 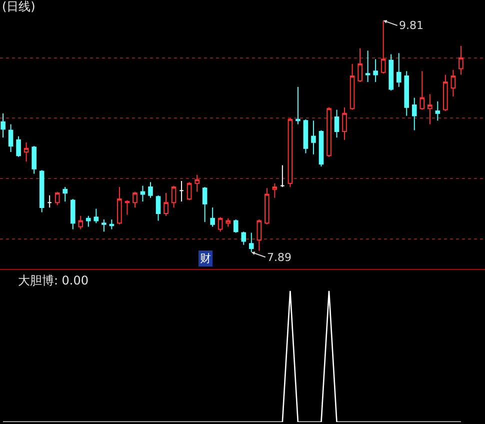 I want to click on annotation: 9.81, so click(x=411, y=25).